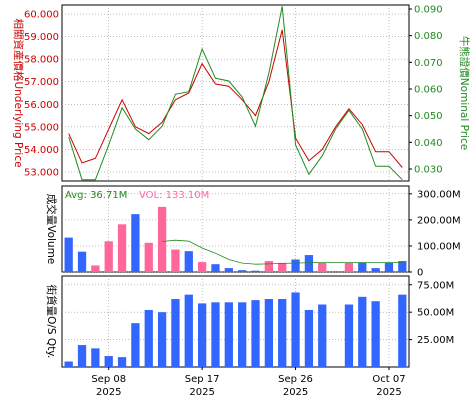 This screenshot has width=475, height=400. I want to click on left-axis-title: 相關資產價格Underlying Price, so click(18, 92).